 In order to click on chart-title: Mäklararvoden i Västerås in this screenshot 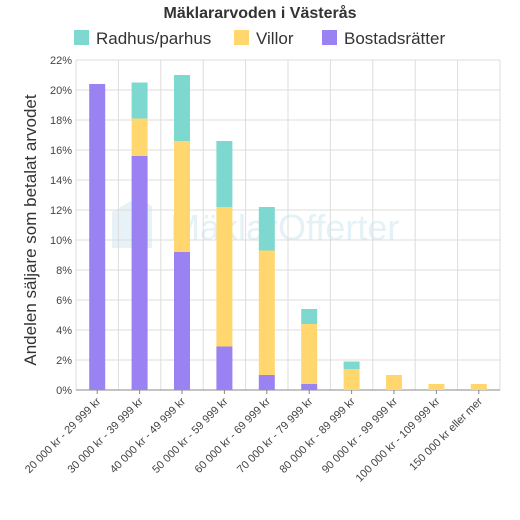, I will do `click(260, 13)`.